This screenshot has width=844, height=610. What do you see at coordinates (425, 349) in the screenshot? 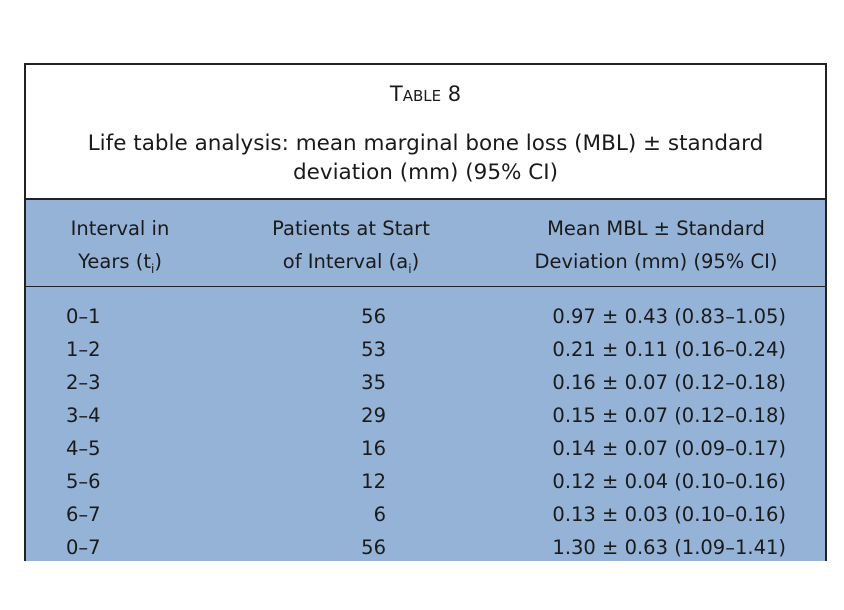
I see `table-row: 1–2 53 0.21 ± 0.11 (0.16–0.24)` at bounding box center [425, 349].